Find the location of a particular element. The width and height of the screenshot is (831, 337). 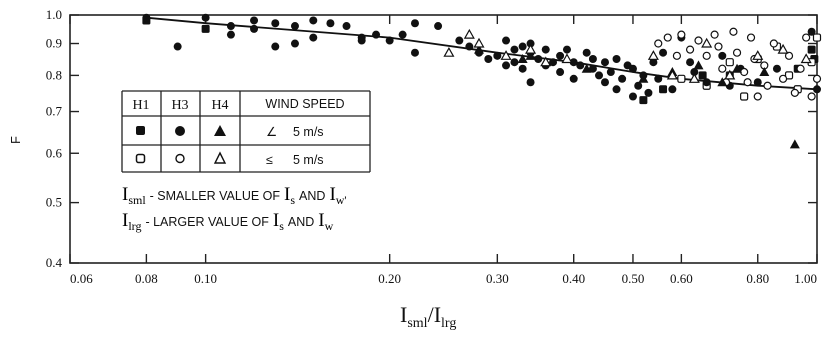

x-axis-label: Isml/Ilrg is located at coordinates (428, 316).